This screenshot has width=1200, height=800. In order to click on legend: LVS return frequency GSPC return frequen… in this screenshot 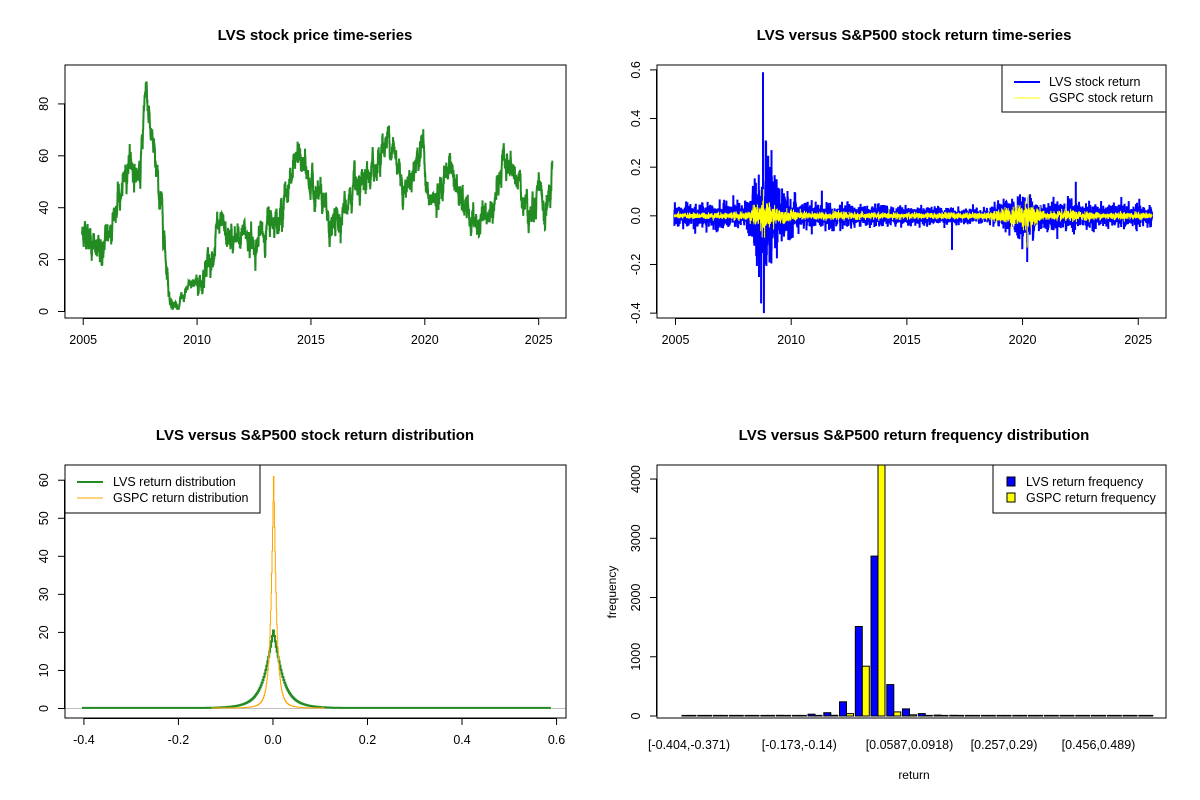, I will do `click(1079, 489)`.